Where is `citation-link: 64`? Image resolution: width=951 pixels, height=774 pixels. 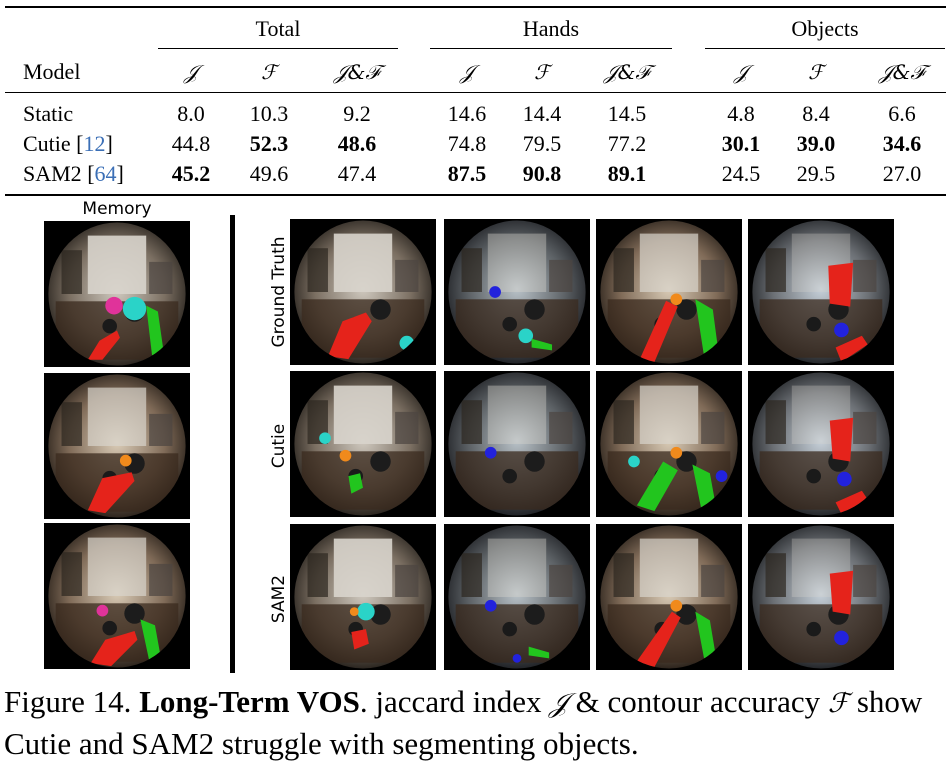
citation-link: 64 is located at coordinates (105, 173).